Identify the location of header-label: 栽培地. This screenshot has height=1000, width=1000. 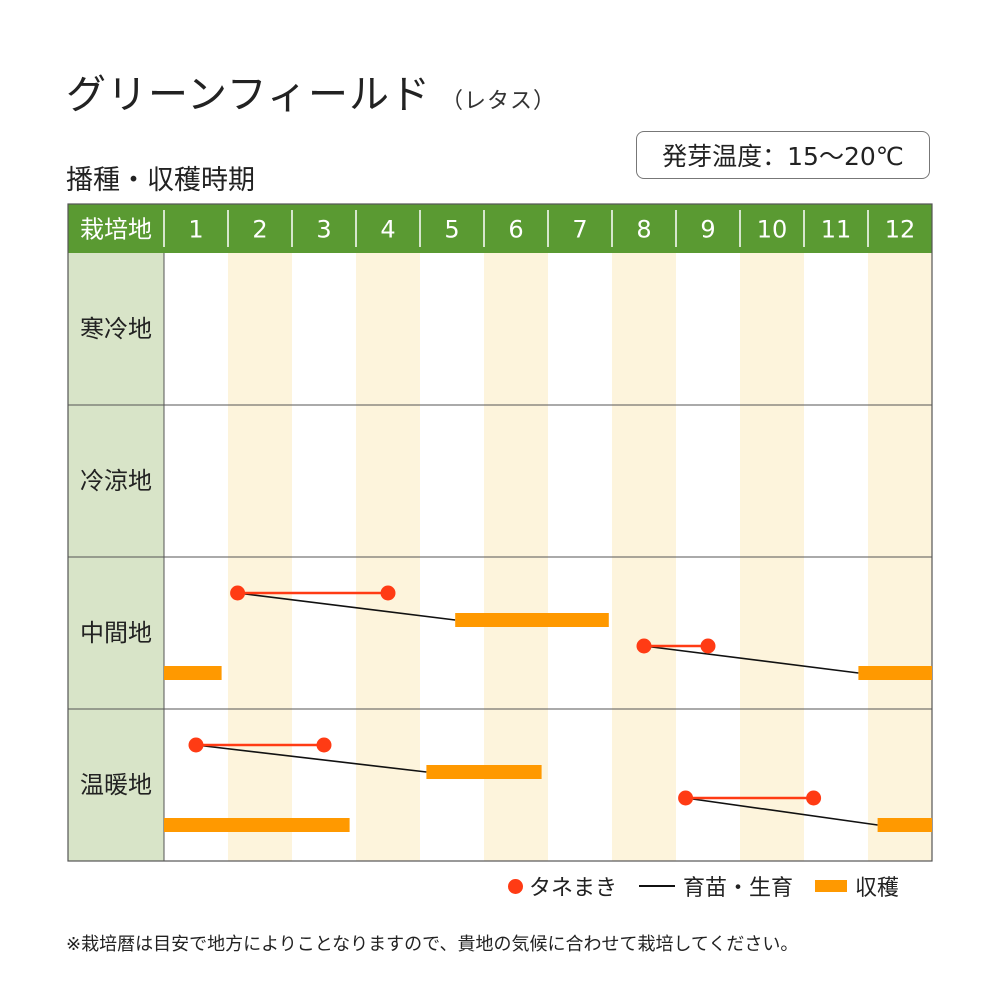
(116, 230).